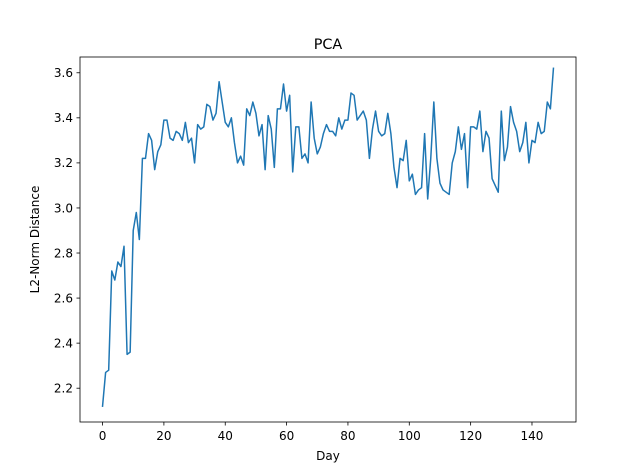  Describe the element at coordinates (347, 436) in the screenshot. I see `x-tick-label: 80` at that location.